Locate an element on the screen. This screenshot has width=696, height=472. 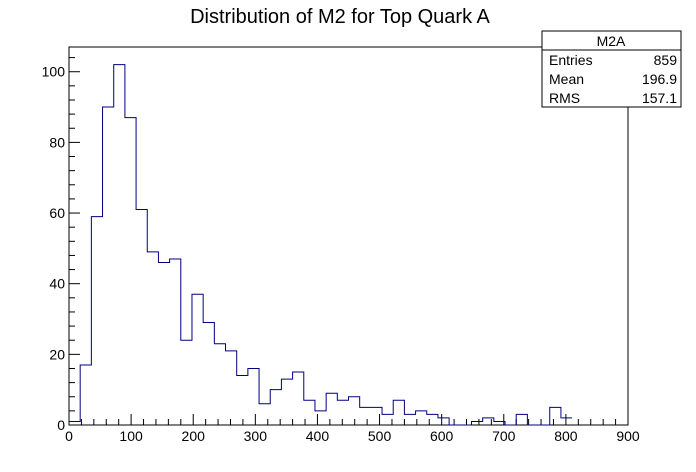
stats-rms-value: 157.1 is located at coordinates (659, 98).